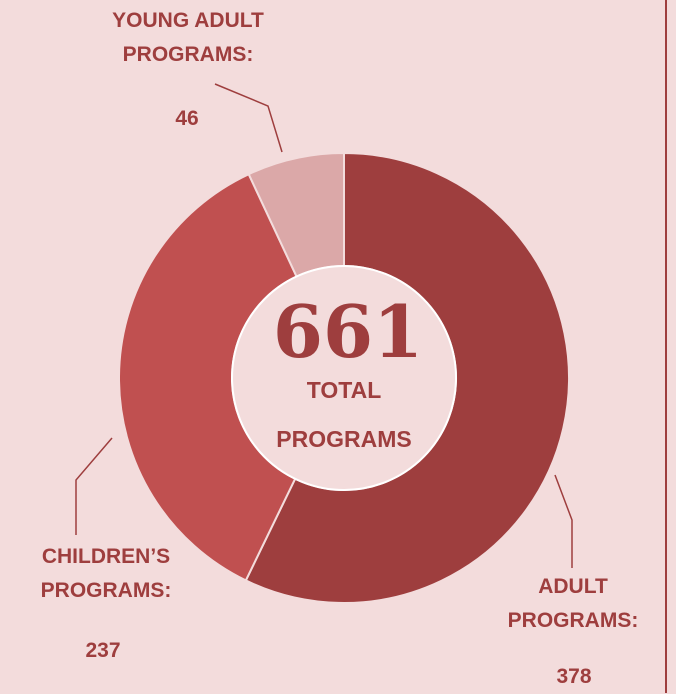  Describe the element at coordinates (188, 37) in the screenshot. I see `young-adult-label: YOUNG ADULT PROGRAMS:` at that location.